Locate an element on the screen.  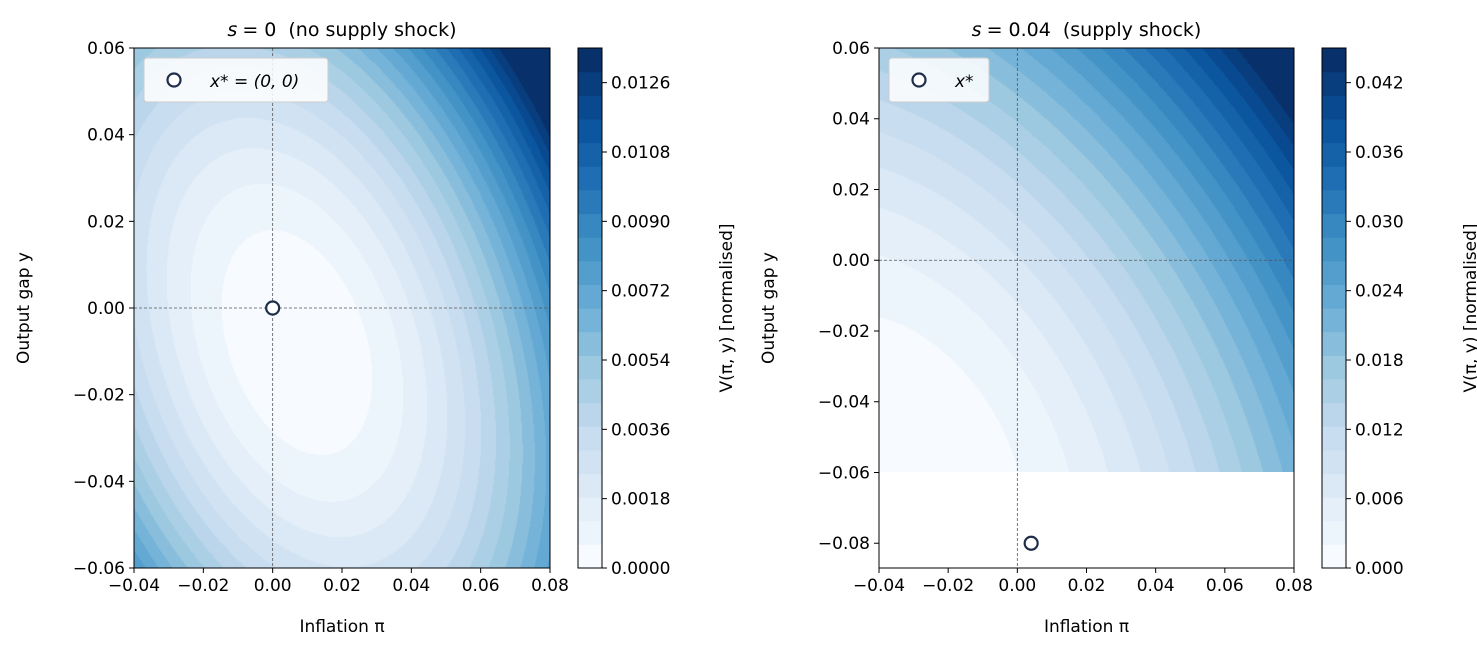
colorbar-tick-label: 0.024 is located at coordinates (1379, 292).